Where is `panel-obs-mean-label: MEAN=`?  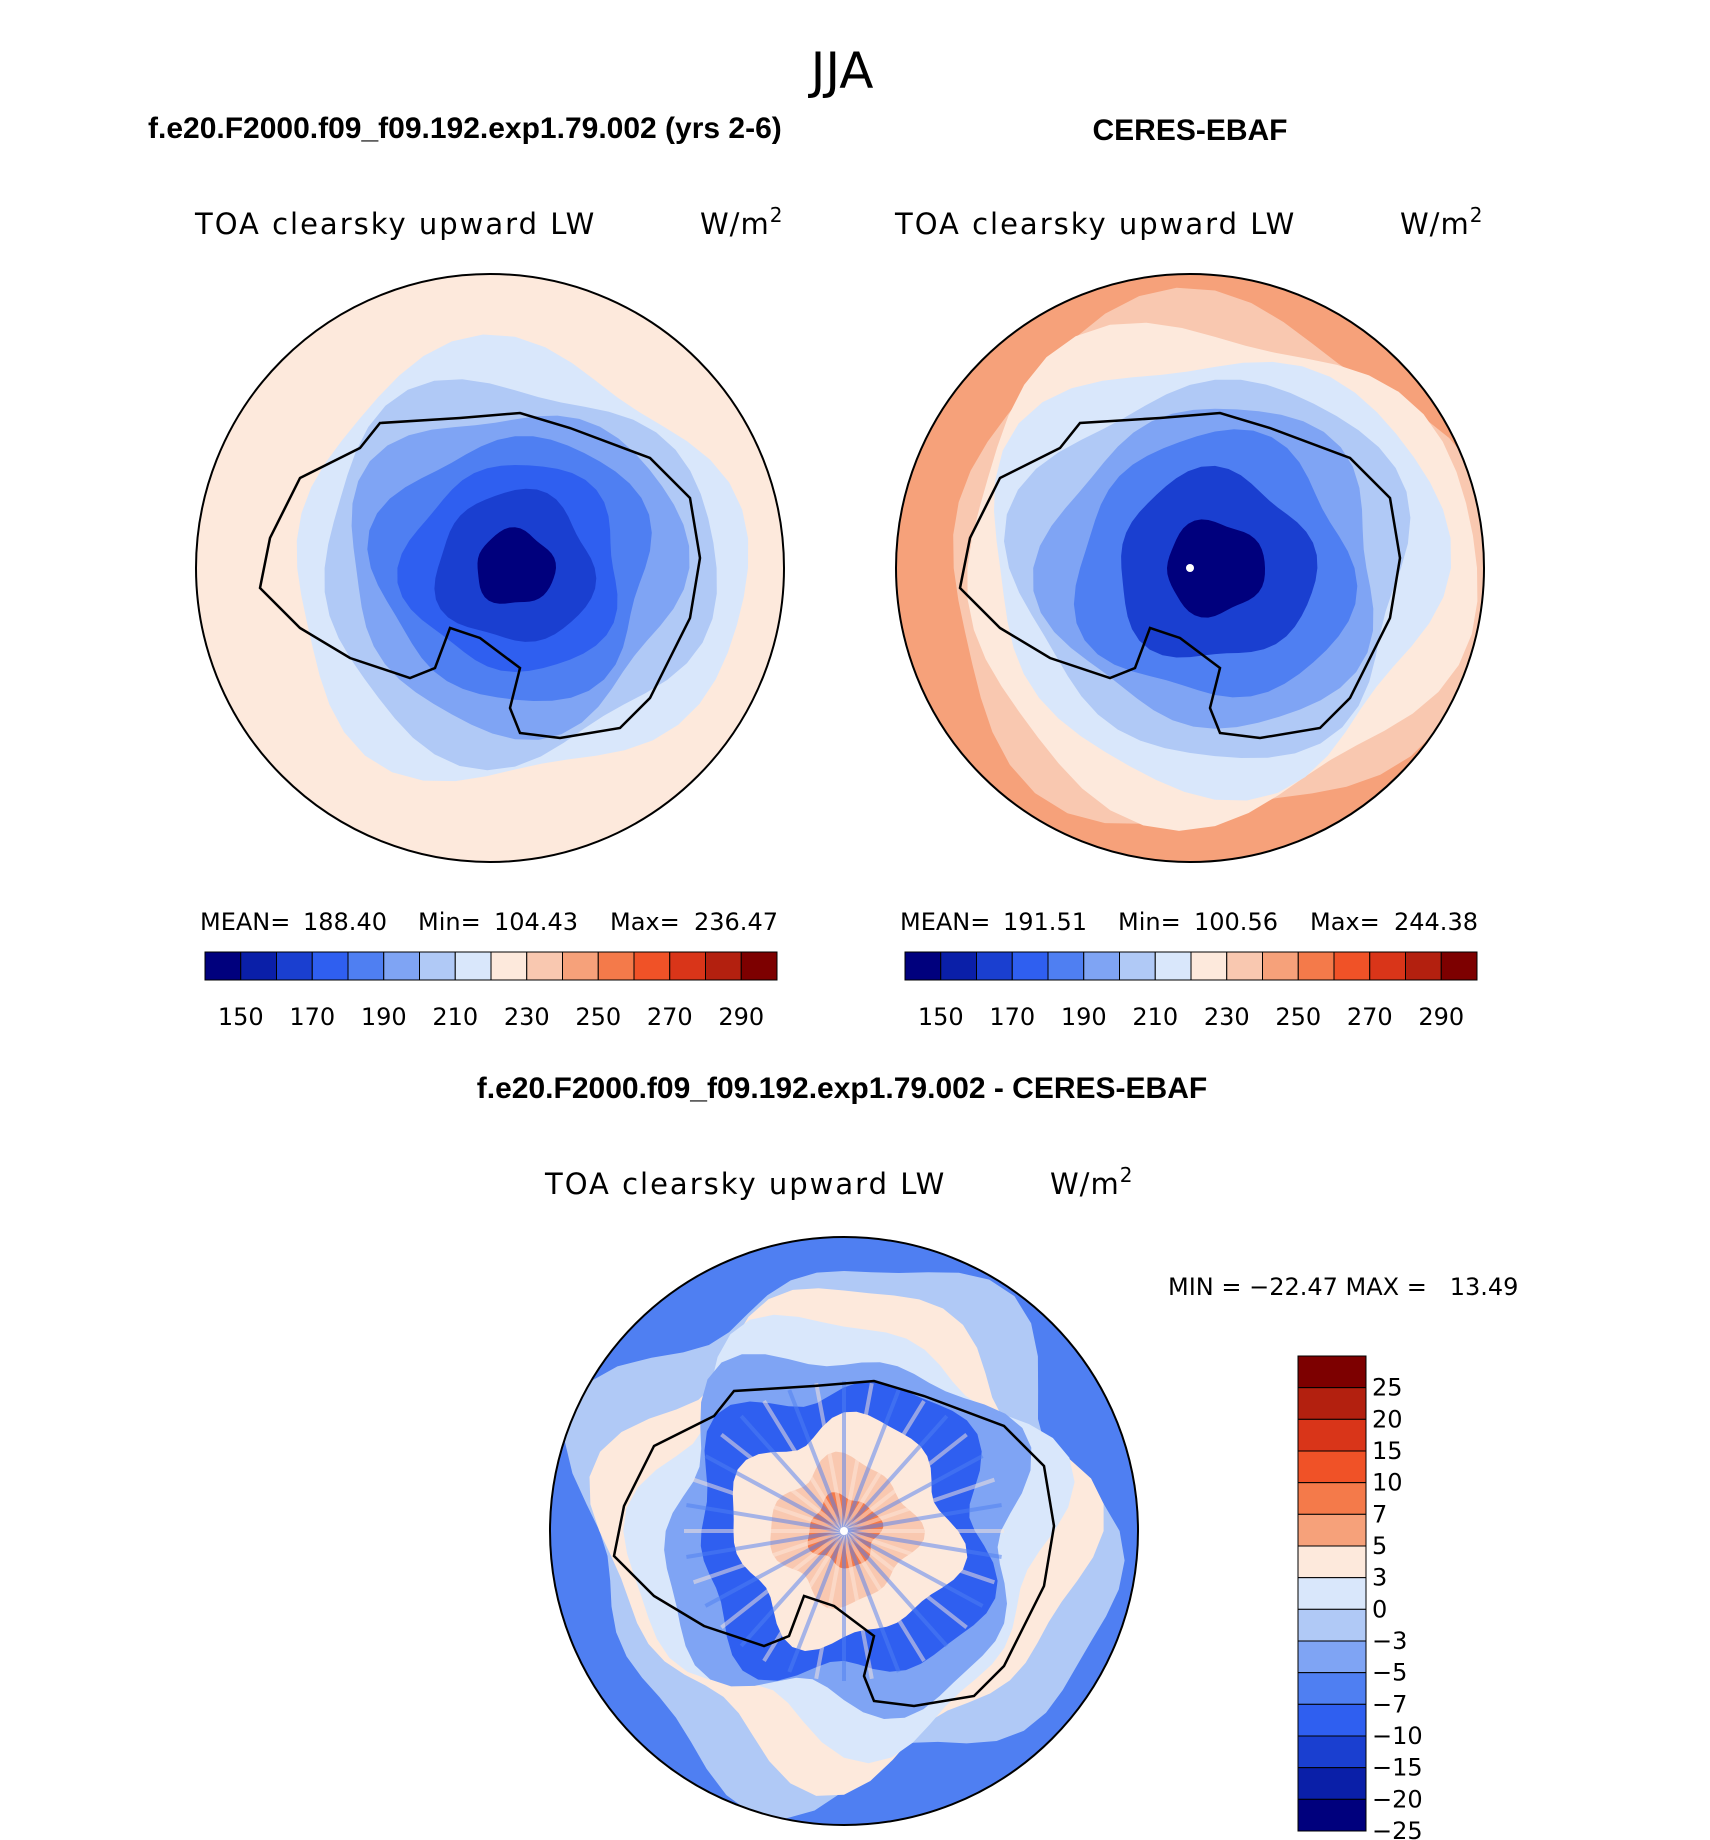
panel-obs-mean-label: MEAN= is located at coordinates (945, 922).